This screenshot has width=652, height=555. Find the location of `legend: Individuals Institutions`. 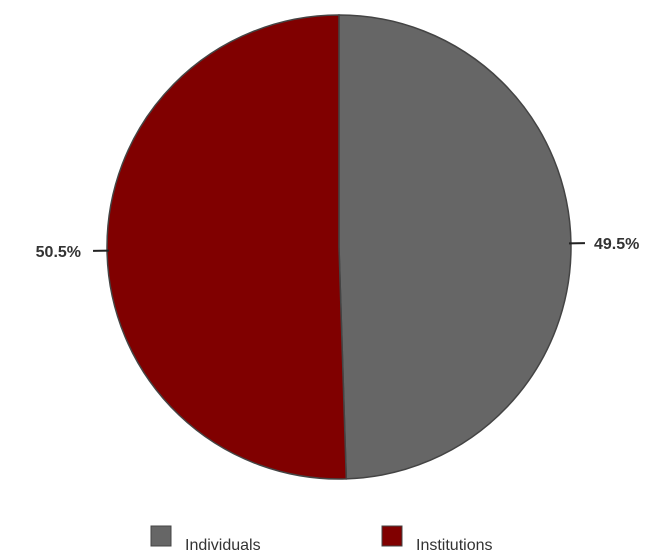

legend: Individuals Institutions is located at coordinates (321, 539).